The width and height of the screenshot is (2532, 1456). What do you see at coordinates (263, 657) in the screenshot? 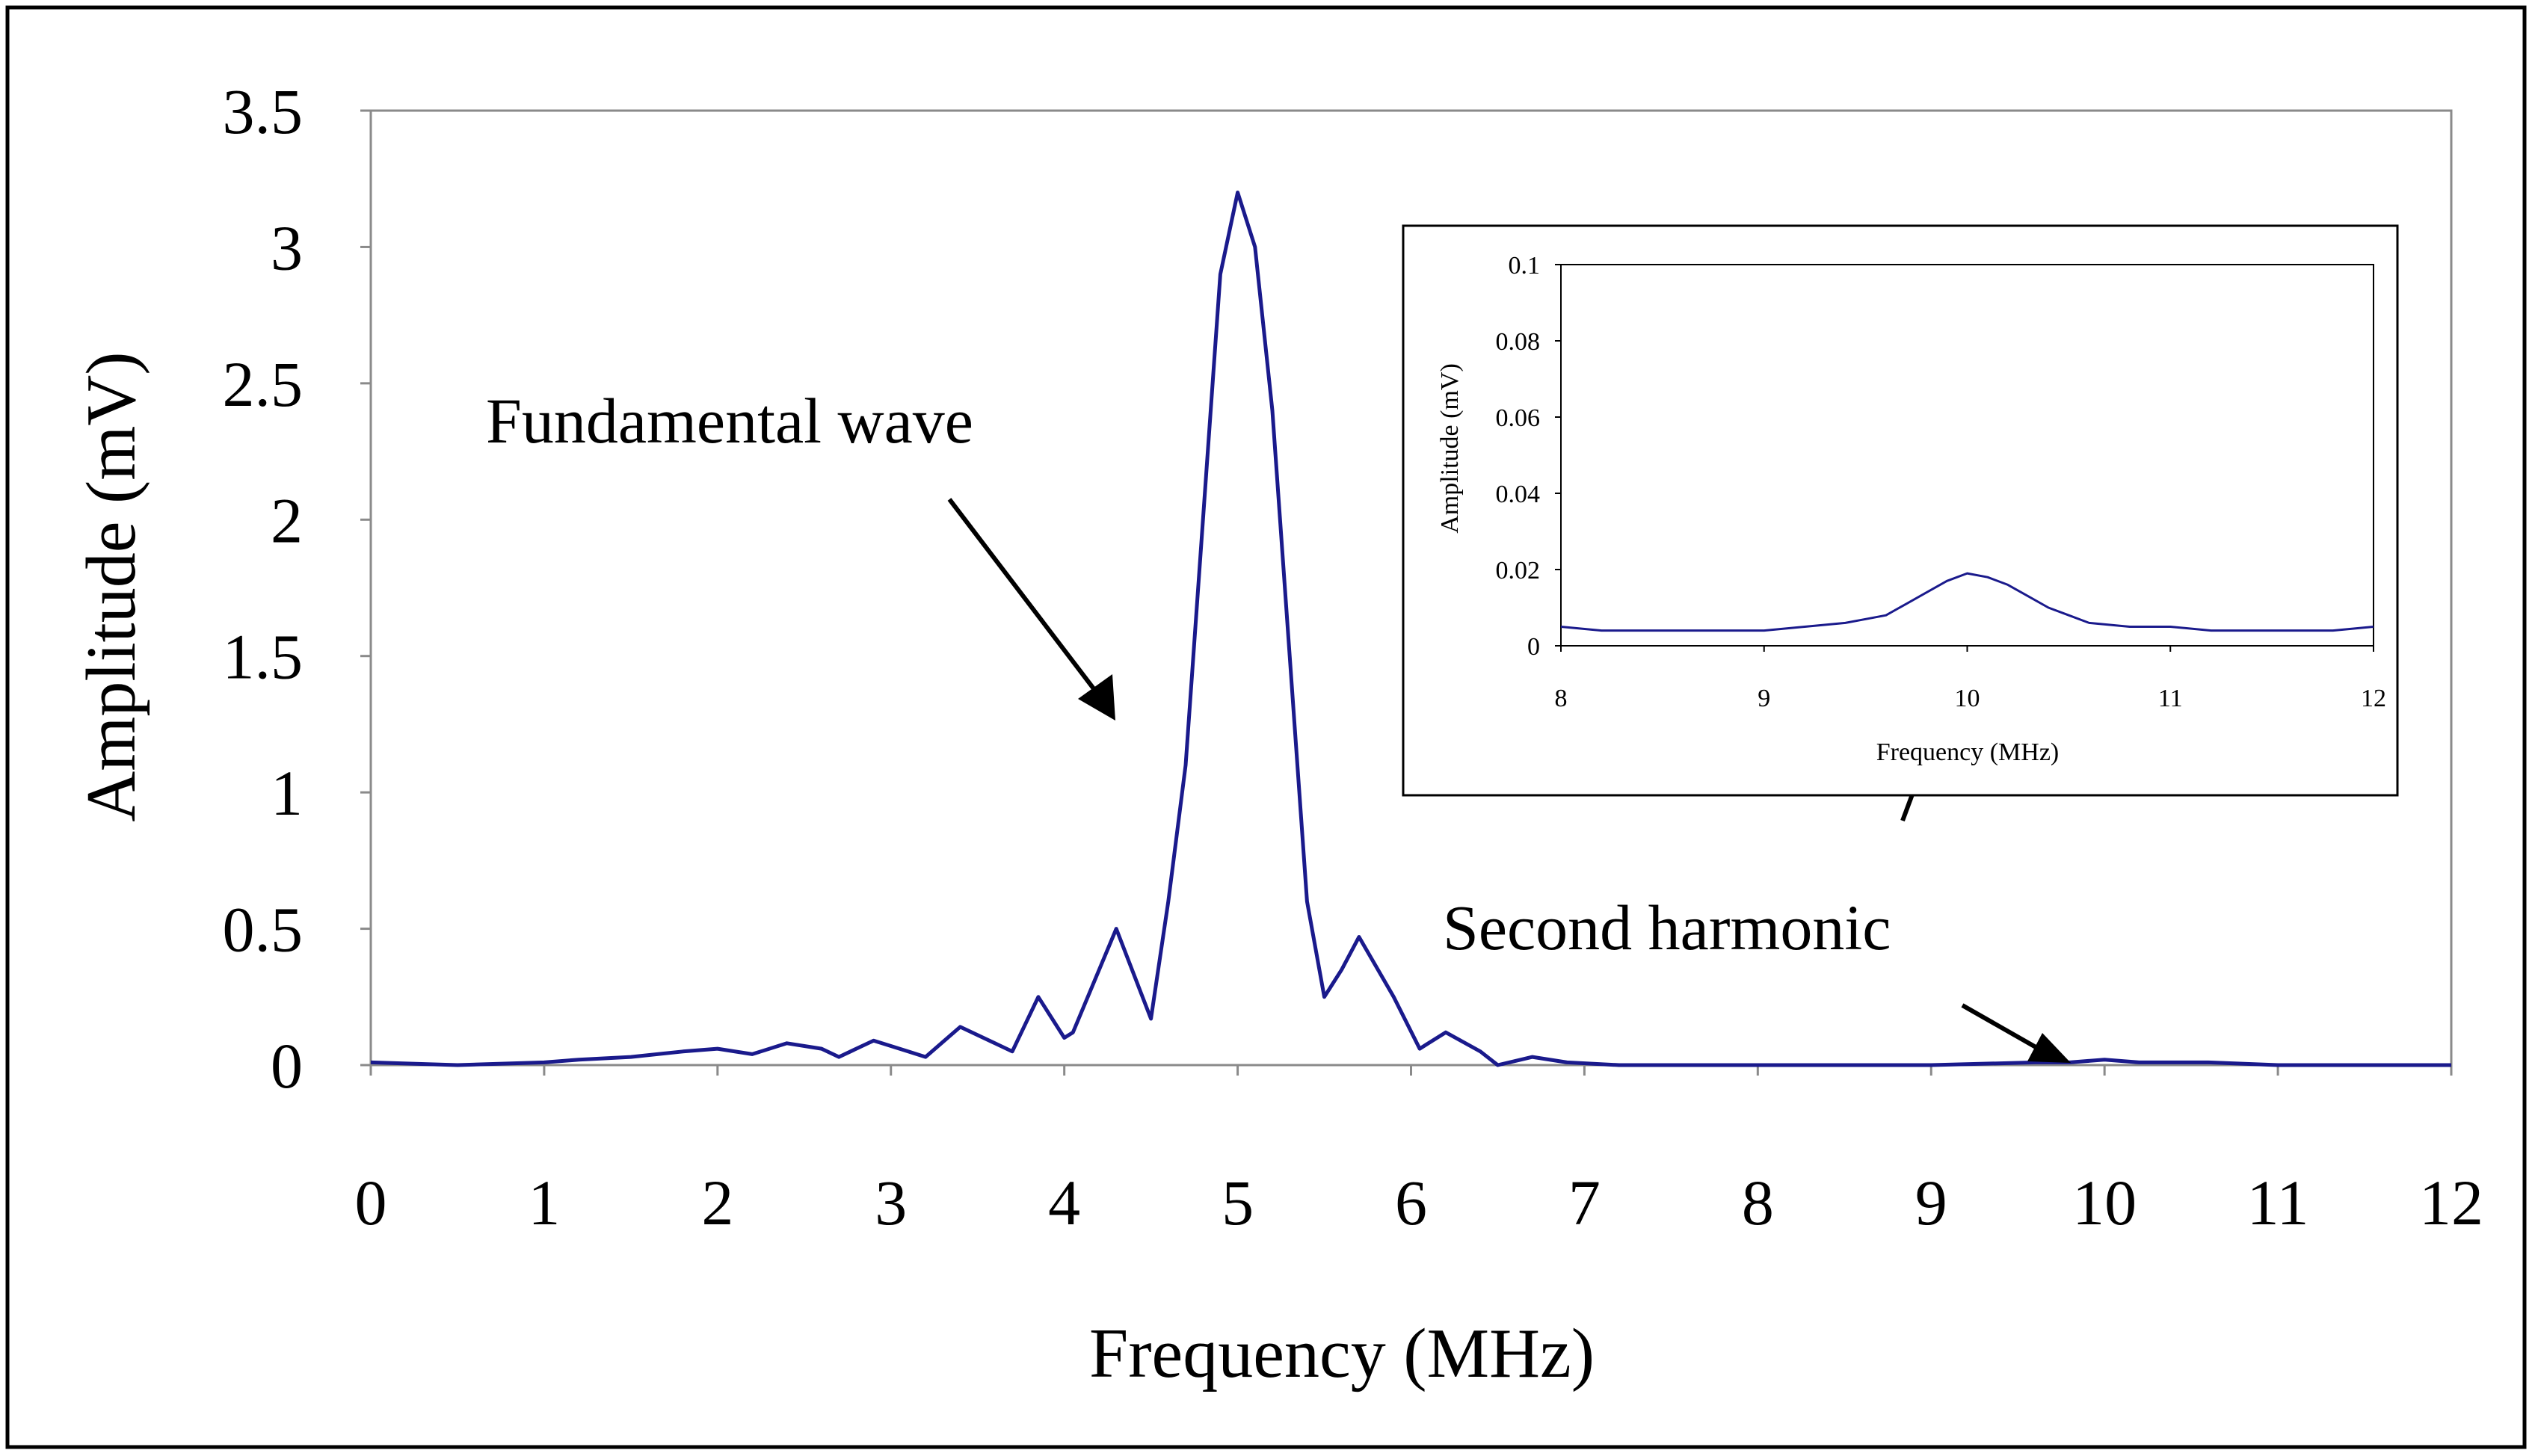
I see `main-y-tick-label: 1.5` at bounding box center [263, 657].